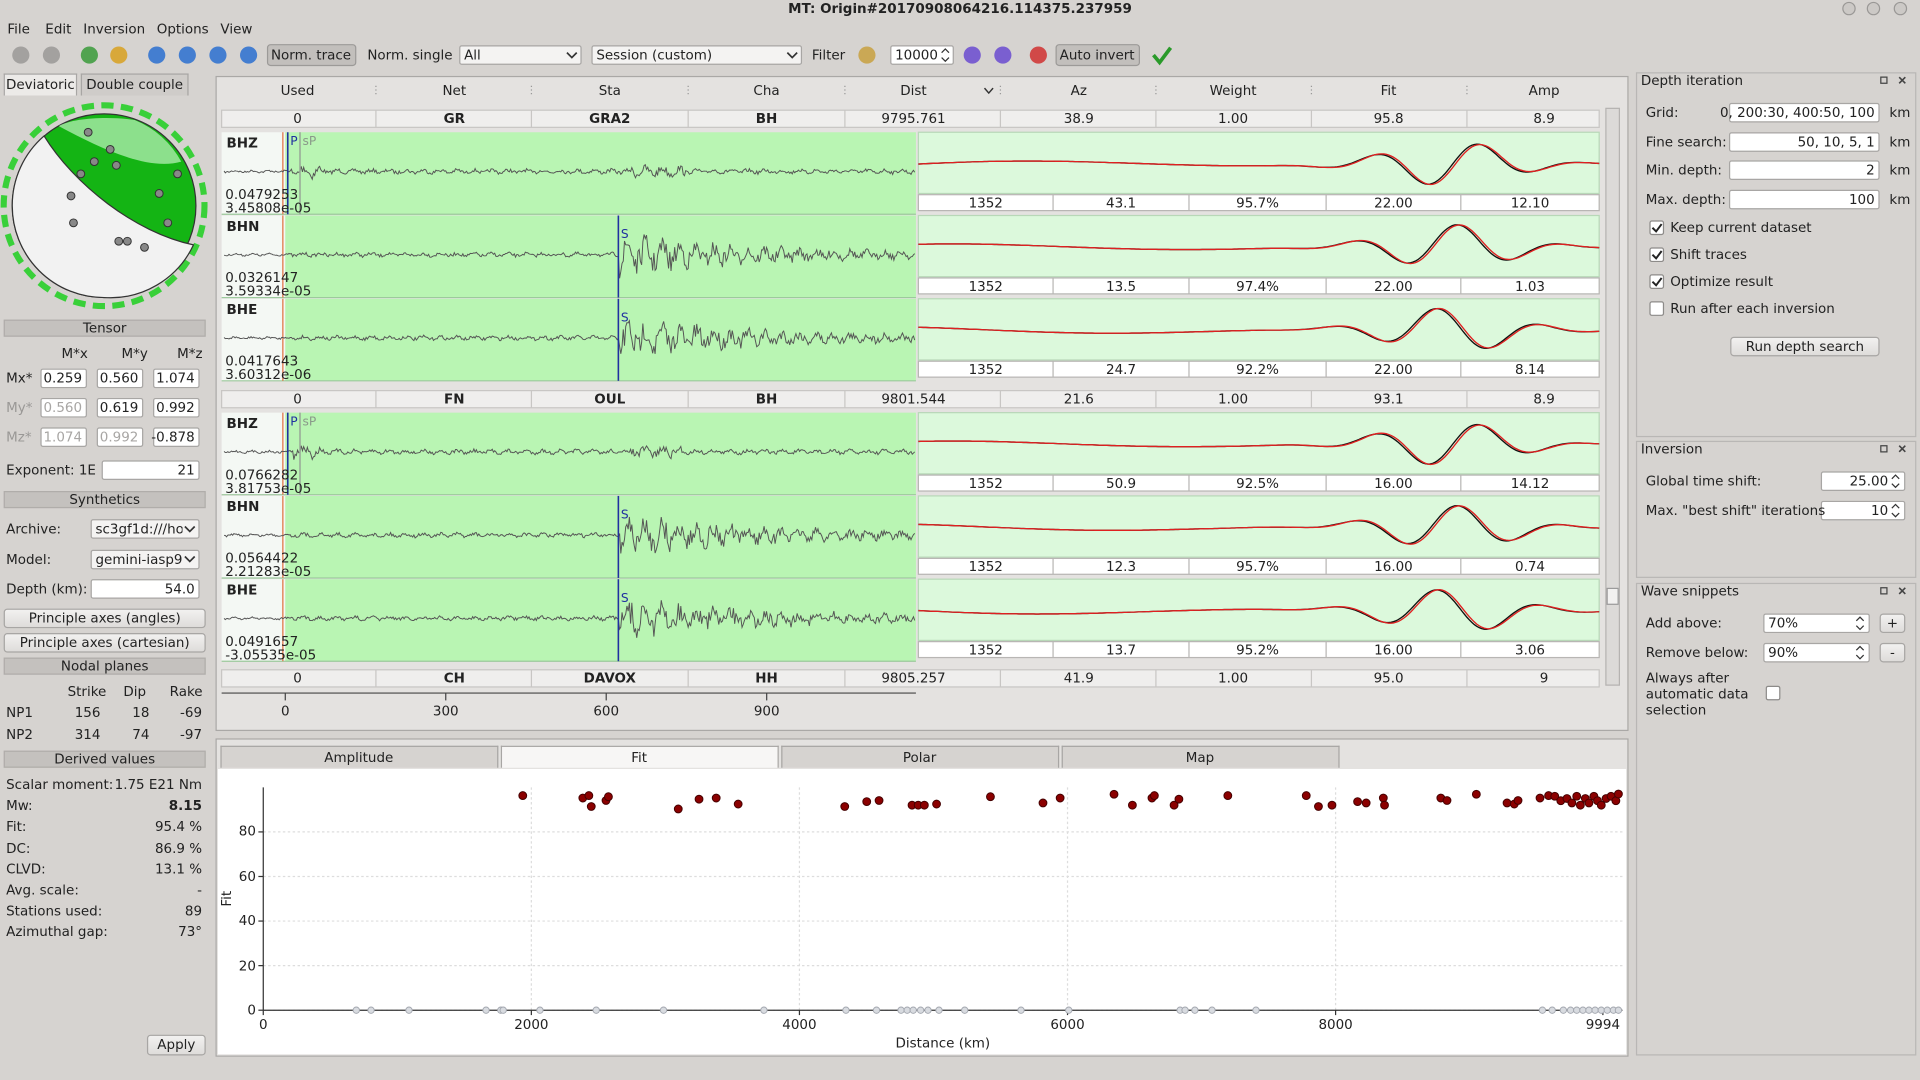  I want to click on plot-area, so click(943, 899).